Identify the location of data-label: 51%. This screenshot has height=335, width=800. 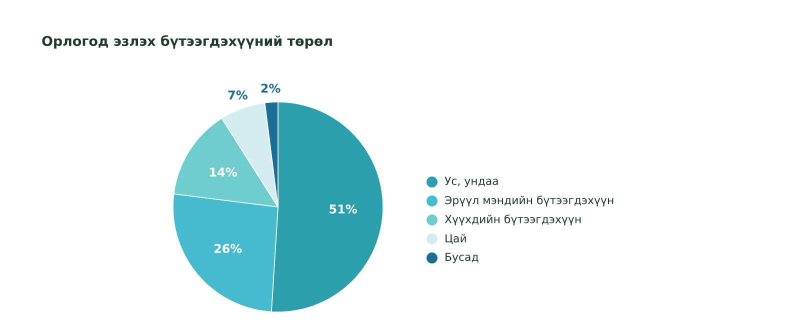
(343, 209).